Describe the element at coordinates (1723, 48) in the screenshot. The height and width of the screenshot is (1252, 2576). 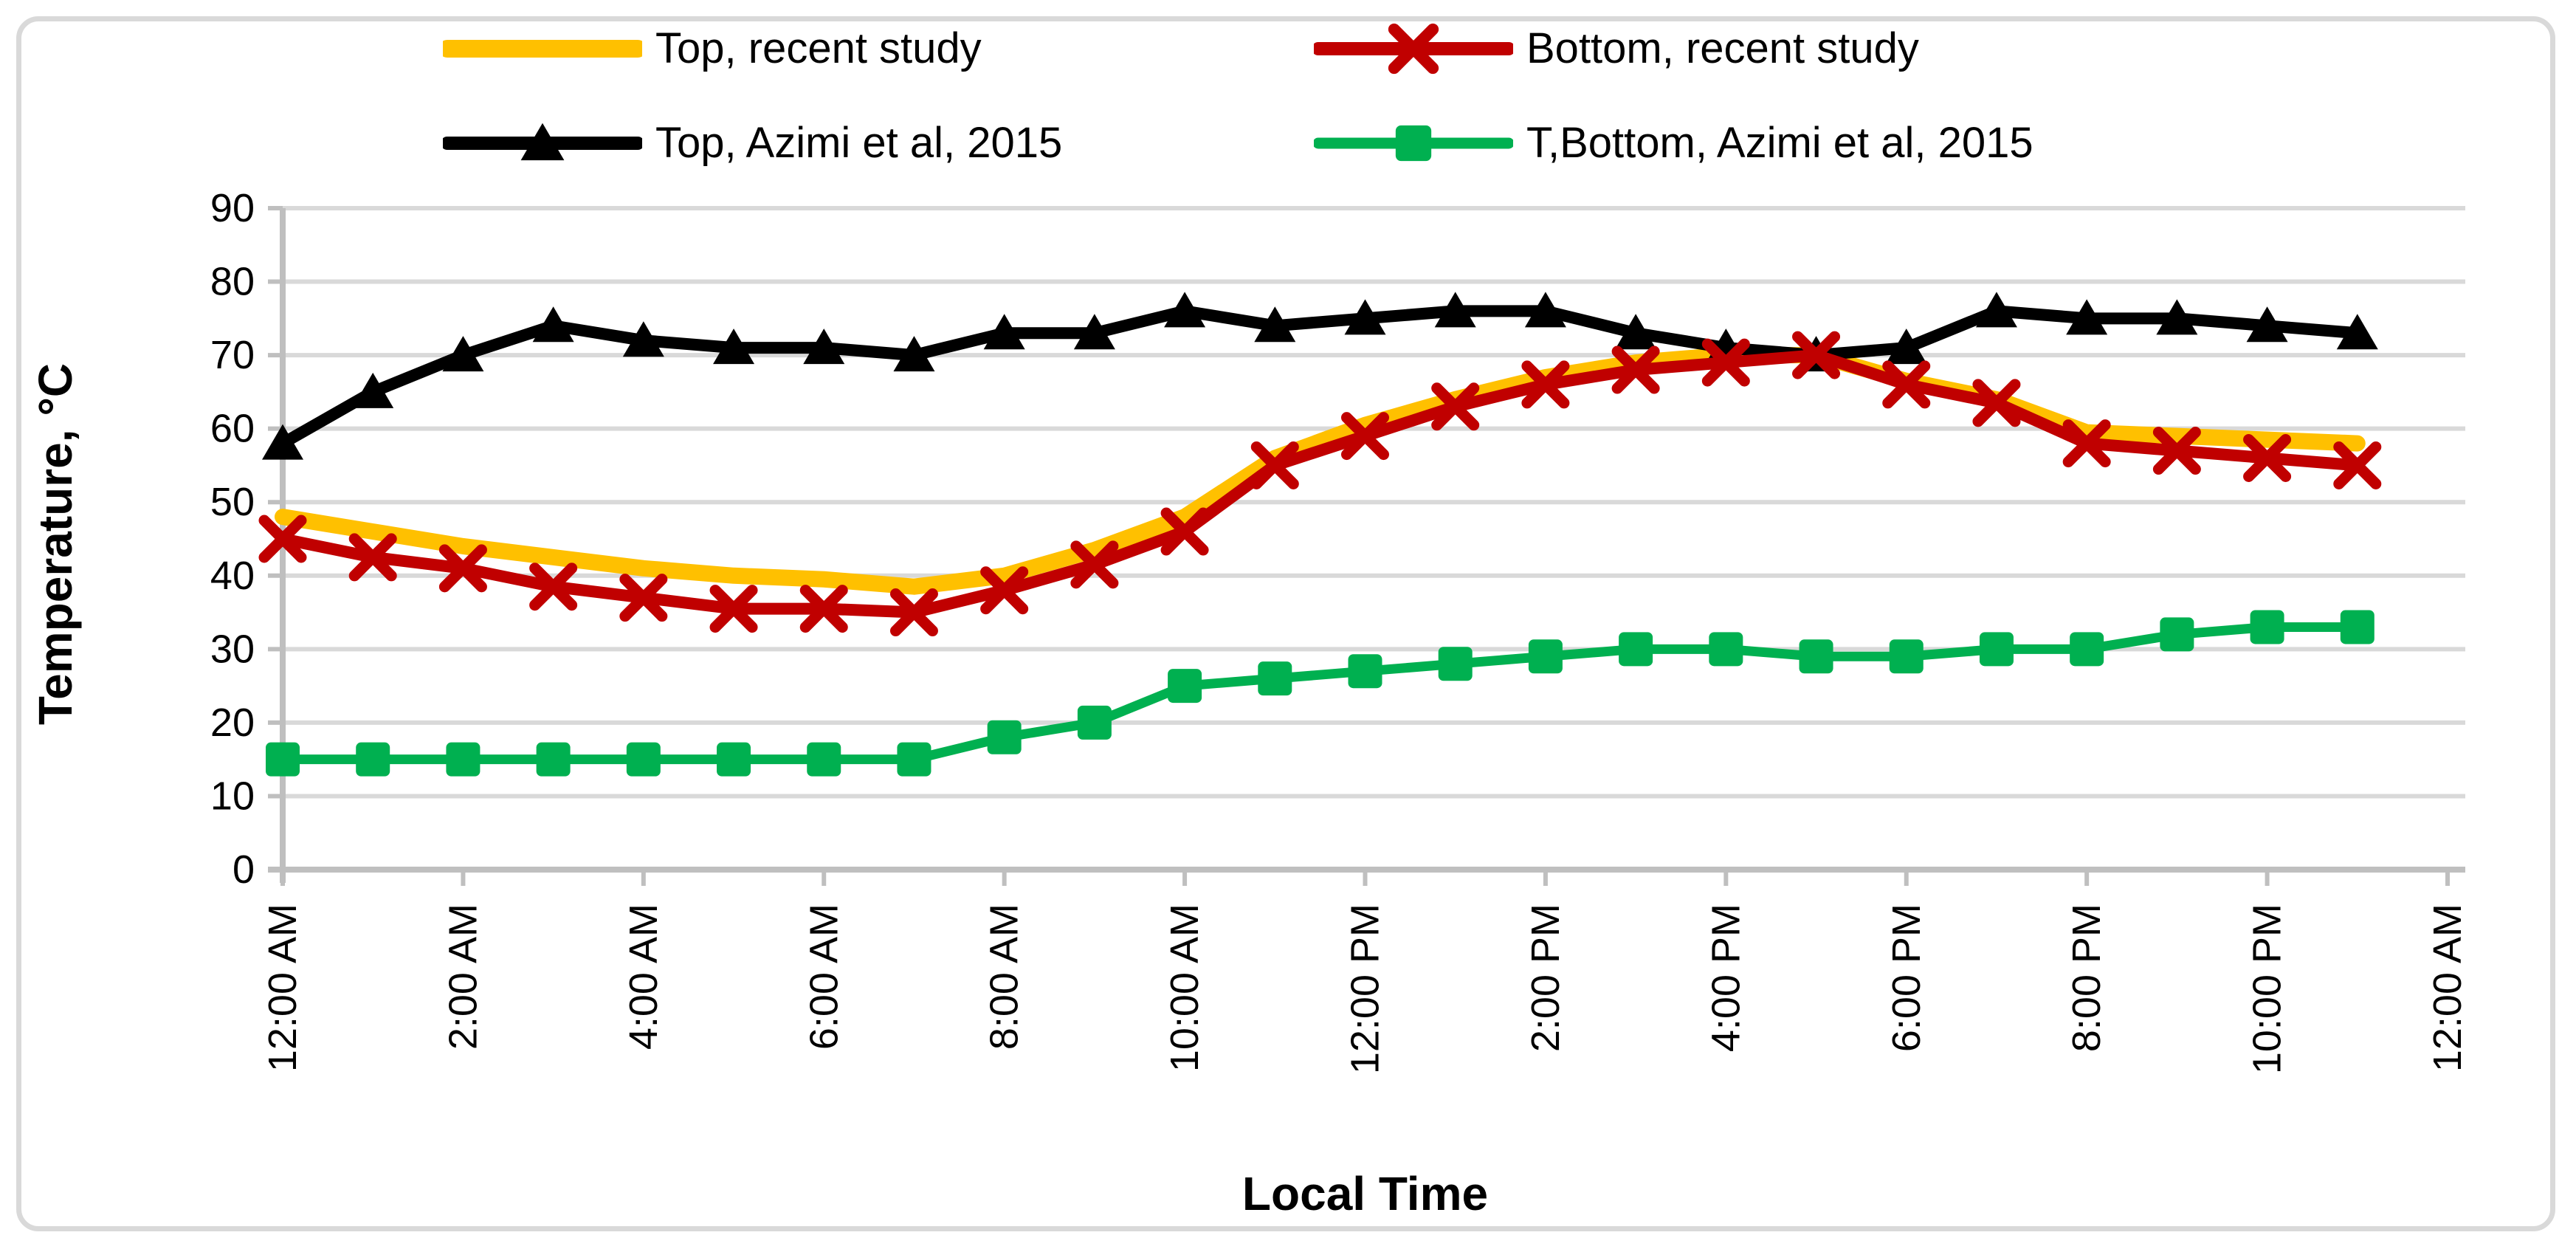
I see `legend-label: Bottom, recent study` at that location.